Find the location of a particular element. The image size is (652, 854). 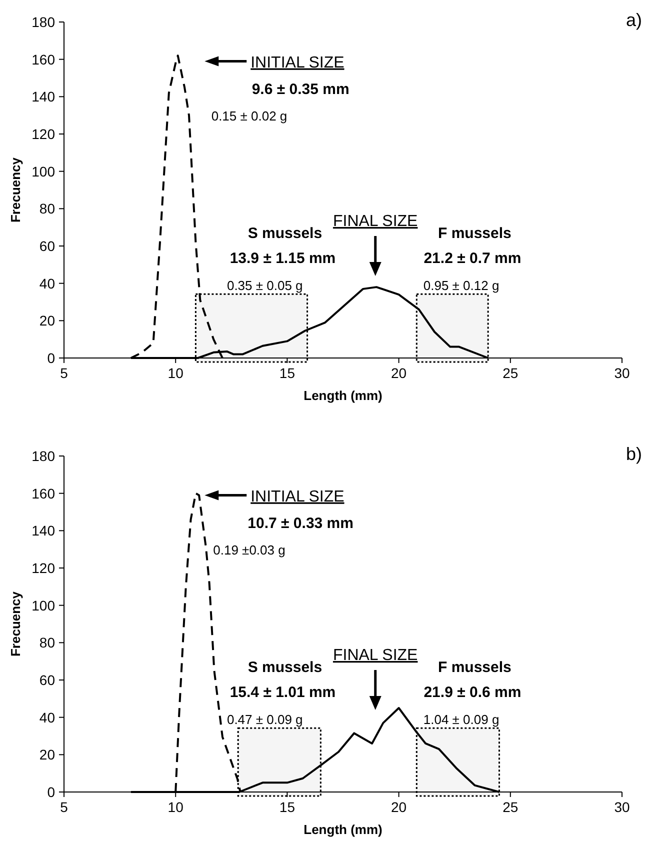

annotation: 10.7 ± 0.33 mm is located at coordinates (301, 523).